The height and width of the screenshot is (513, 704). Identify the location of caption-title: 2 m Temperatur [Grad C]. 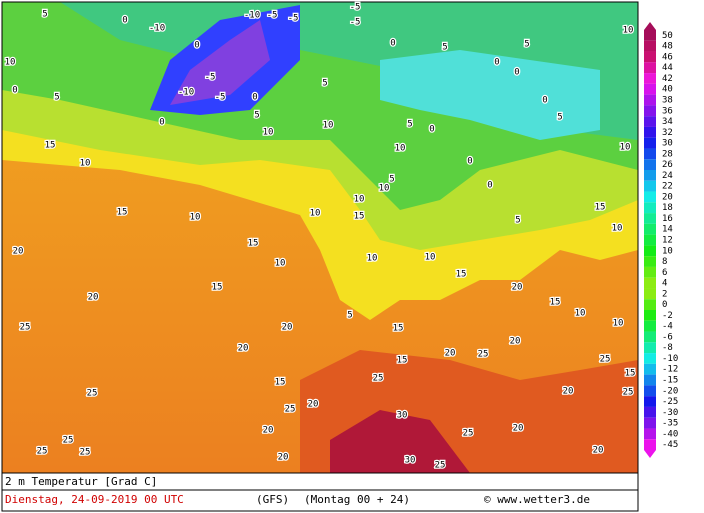
(81, 481).